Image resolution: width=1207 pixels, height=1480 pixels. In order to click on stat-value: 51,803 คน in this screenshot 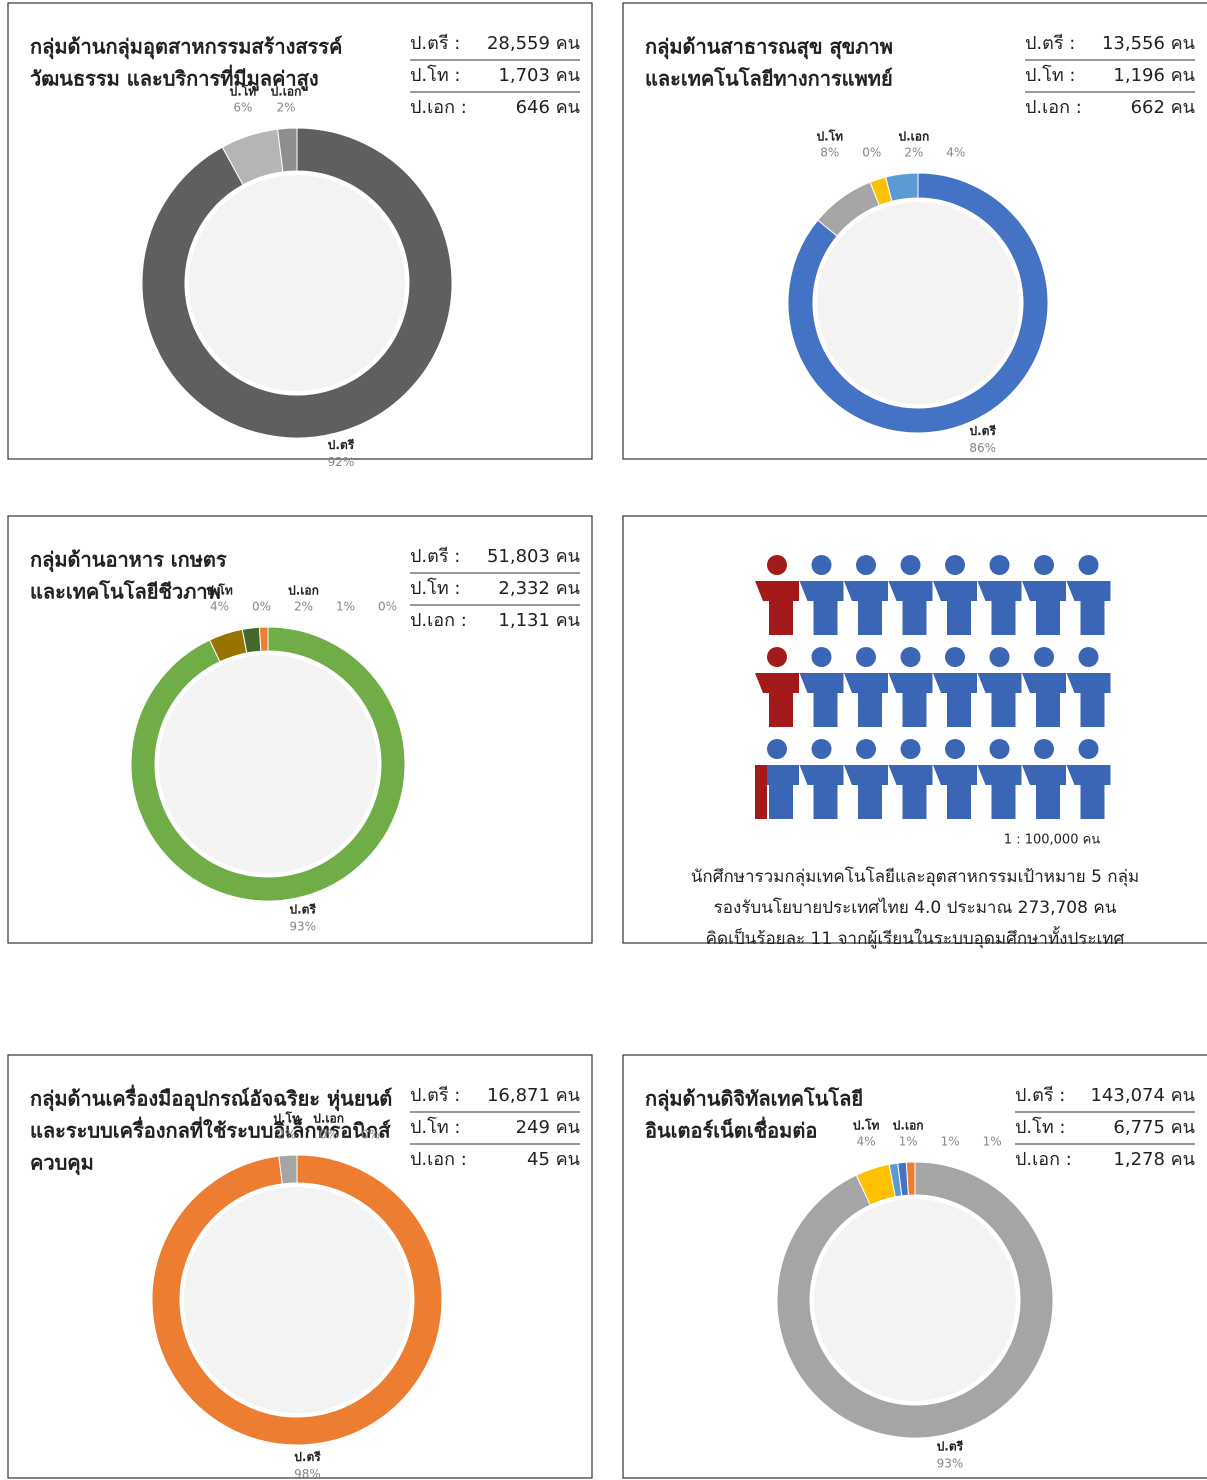, I will do `click(533, 556)`.